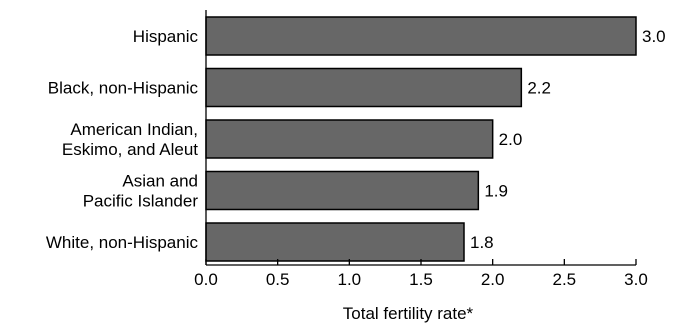 Image resolution: width=674 pixels, height=328 pixels. What do you see at coordinates (482, 242) in the screenshot?
I see `value-label-4: 1.8` at bounding box center [482, 242].